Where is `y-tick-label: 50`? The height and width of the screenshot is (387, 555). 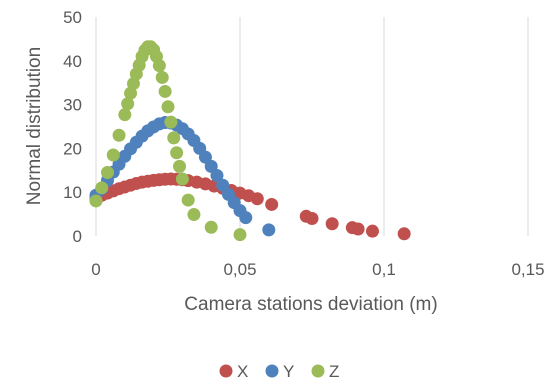 y-tick-label: 50 is located at coordinates (72, 17).